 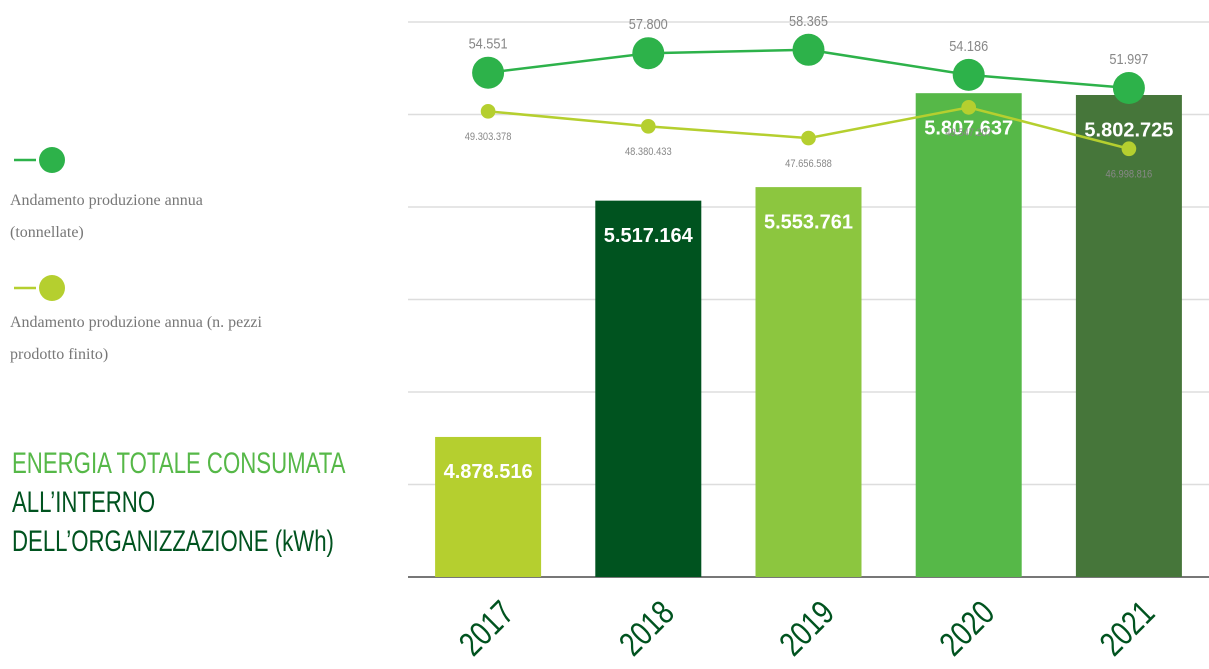 I want to click on x-tick-label: 2019, so click(x=807, y=628).